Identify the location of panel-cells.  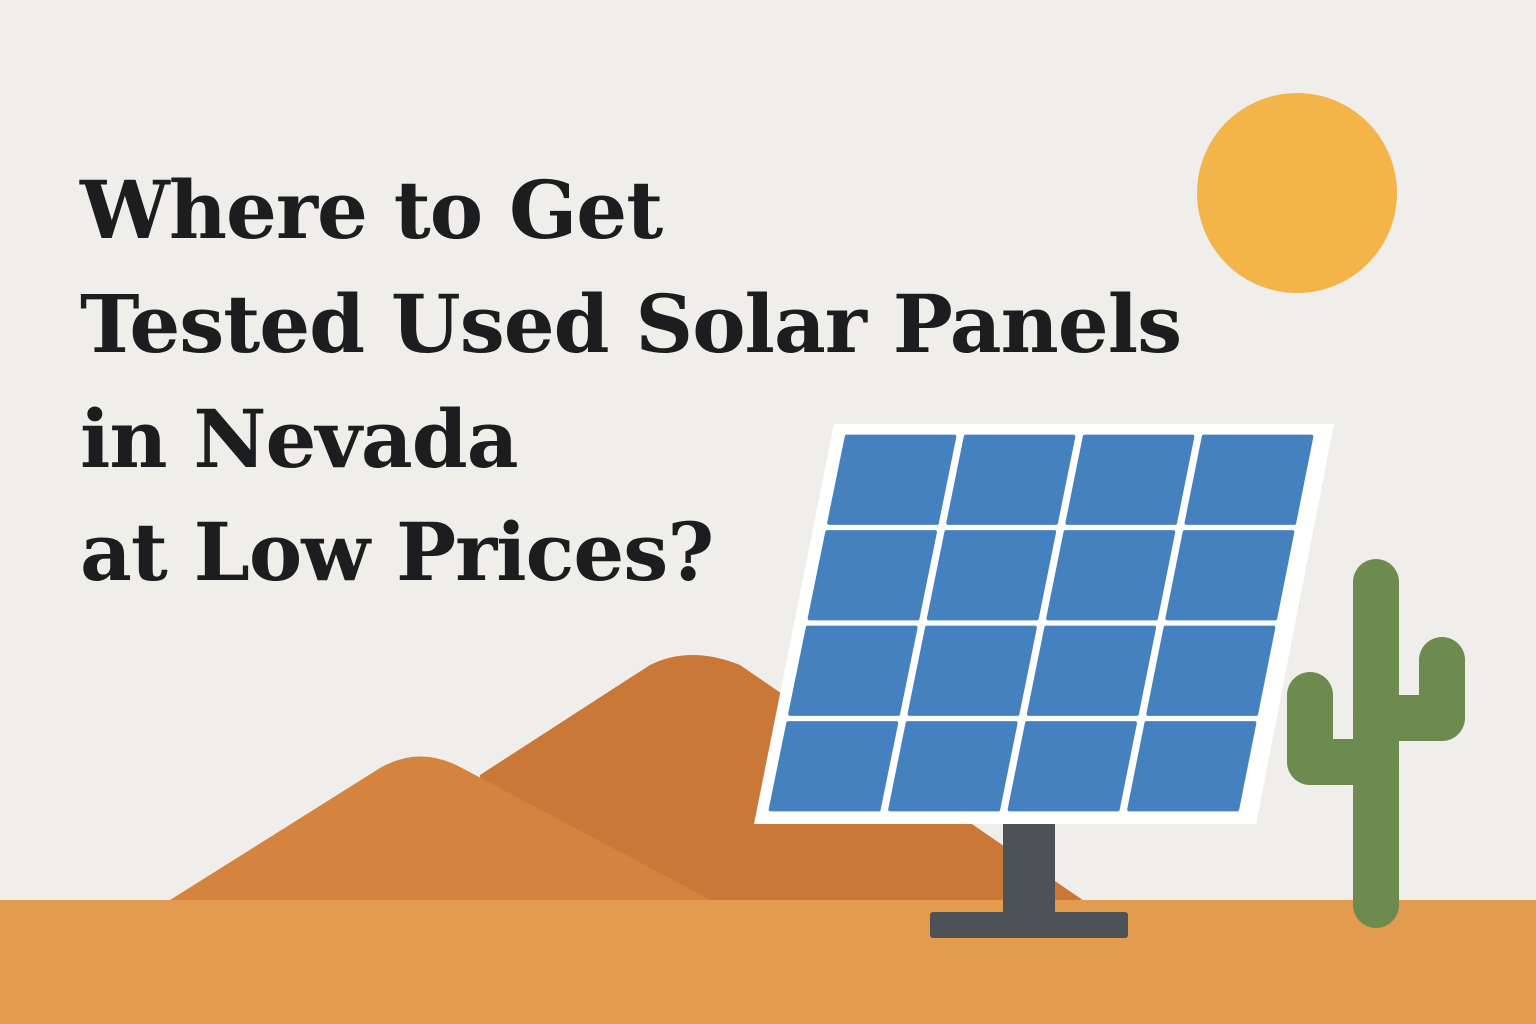
(1041, 623).